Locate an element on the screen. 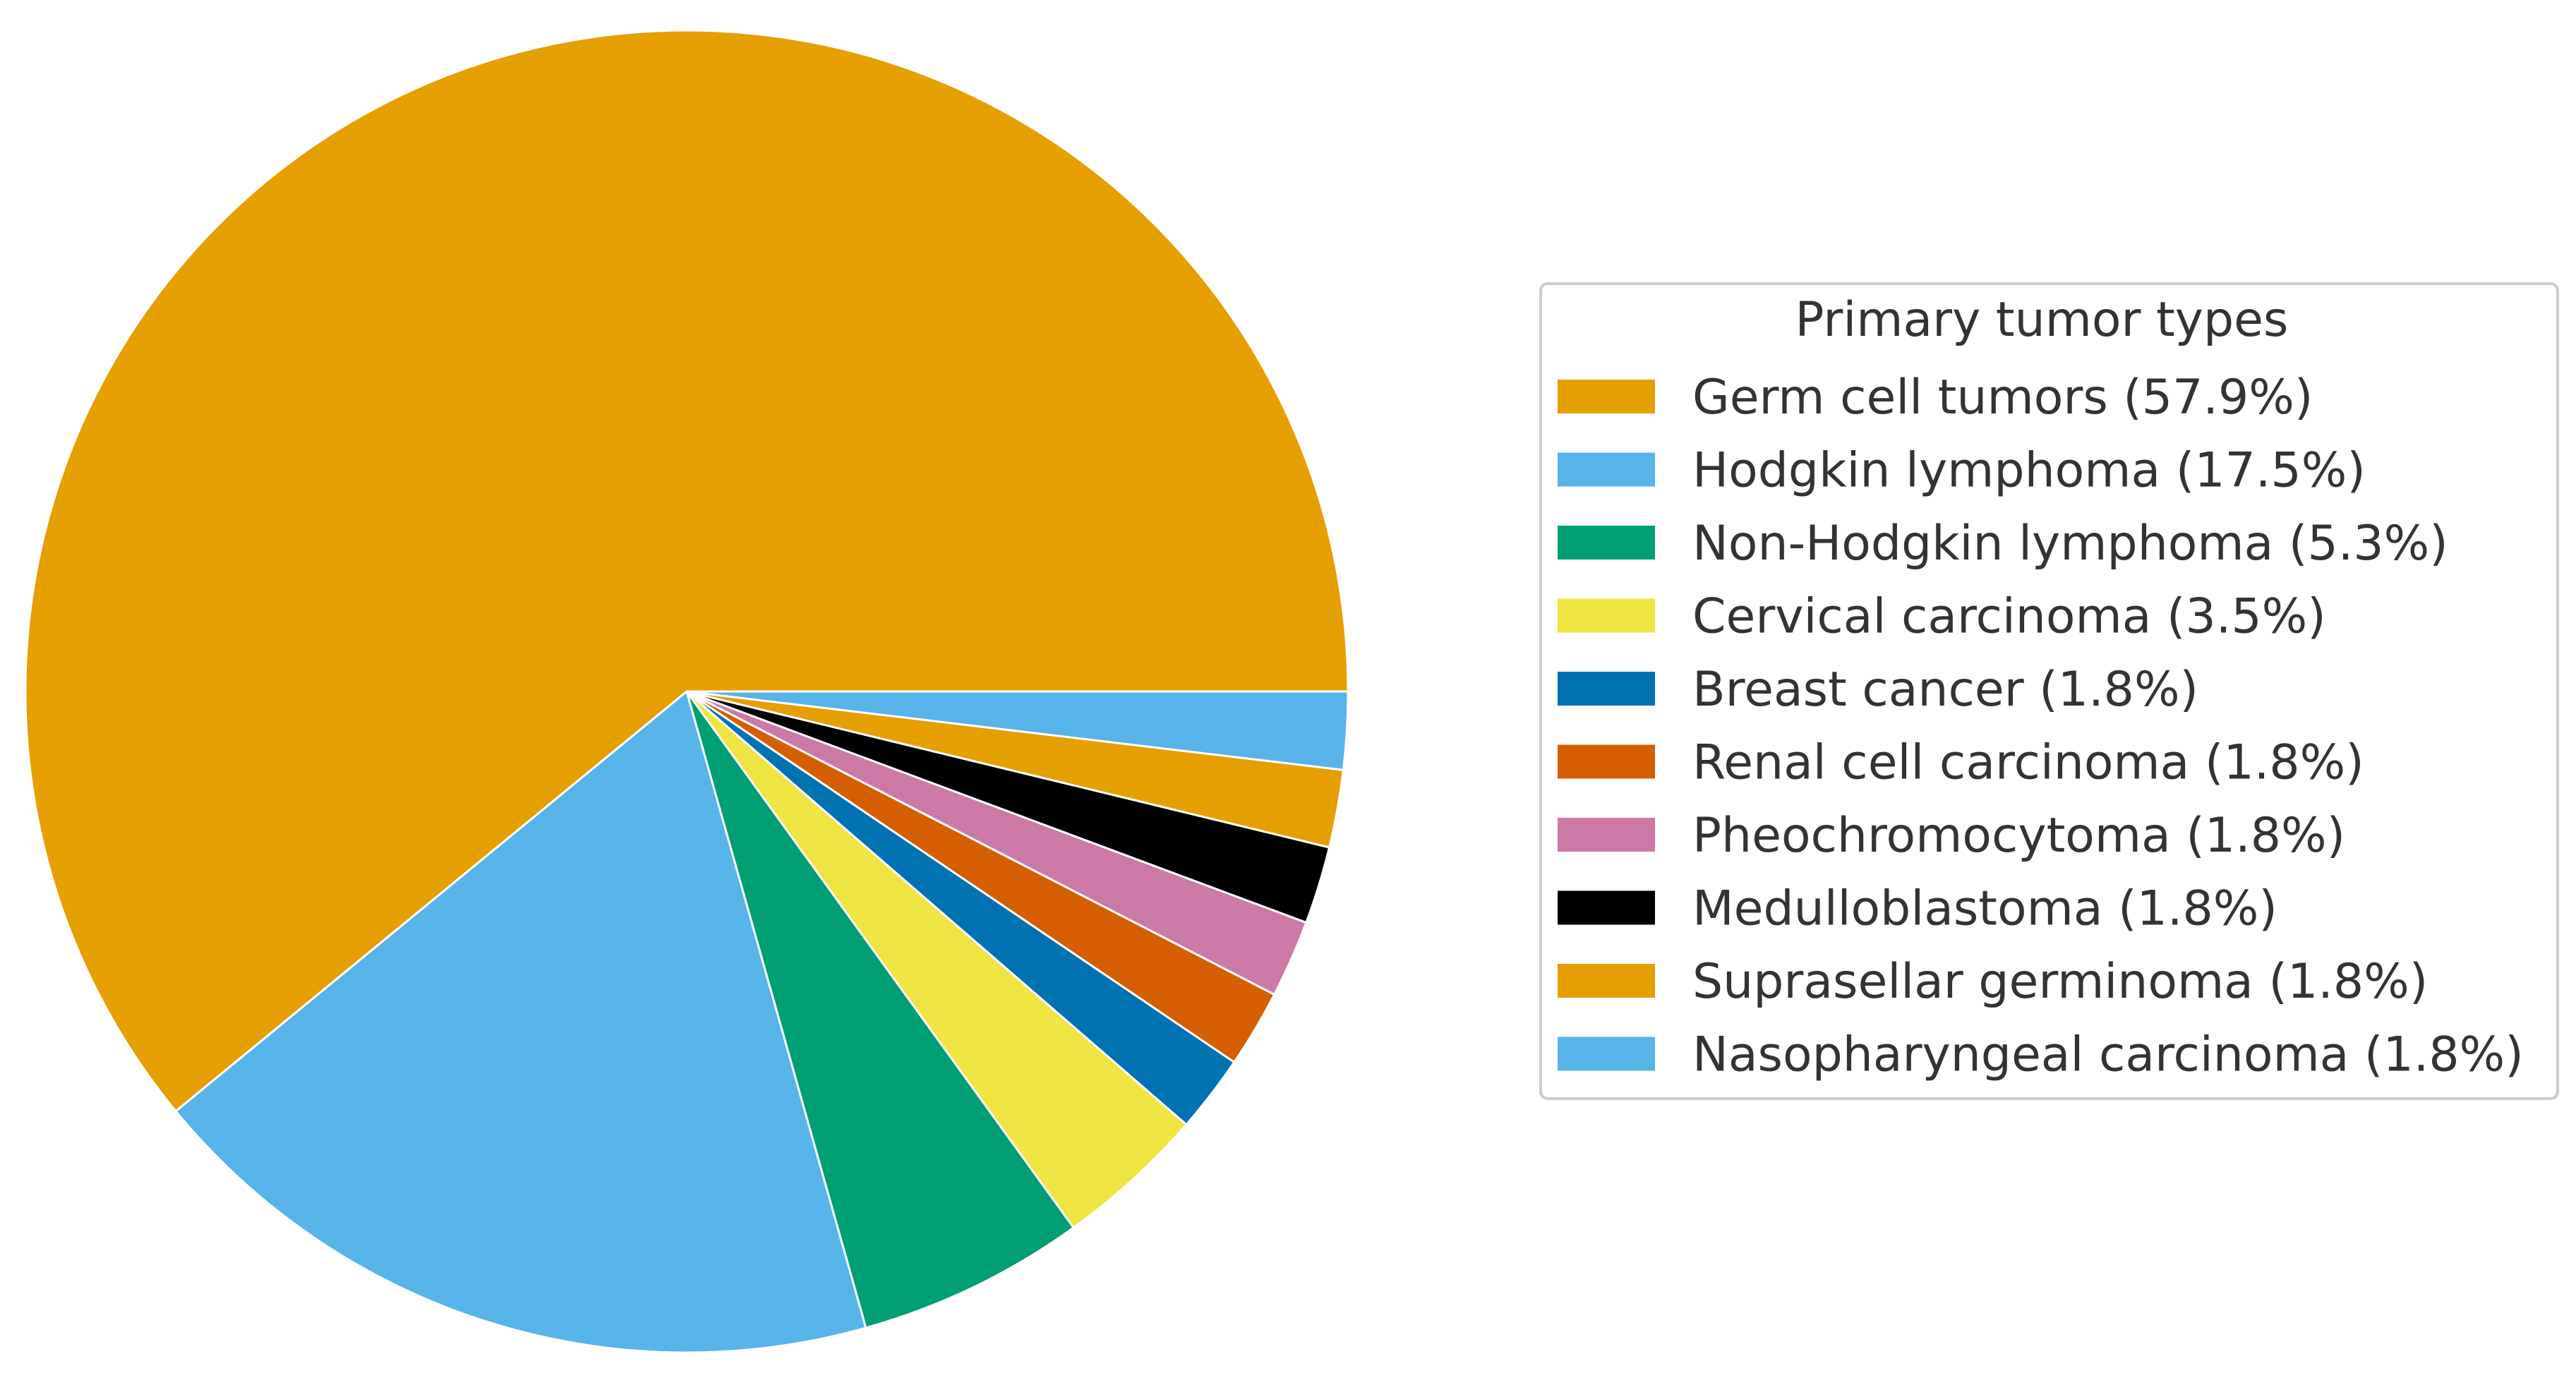  legend-item-4: Cervical carcinoma (3.5%) is located at coordinates (1942, 617).